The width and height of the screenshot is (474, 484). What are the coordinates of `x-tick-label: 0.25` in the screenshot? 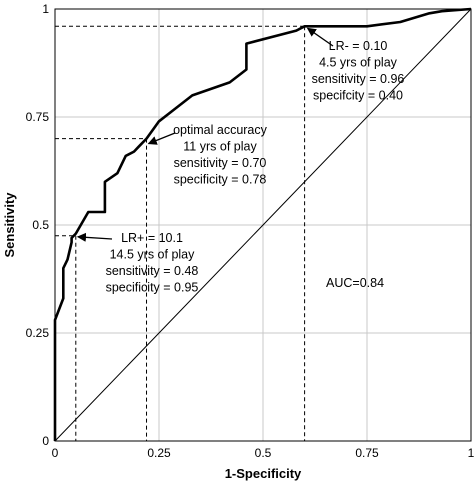 It's located at (159, 453).